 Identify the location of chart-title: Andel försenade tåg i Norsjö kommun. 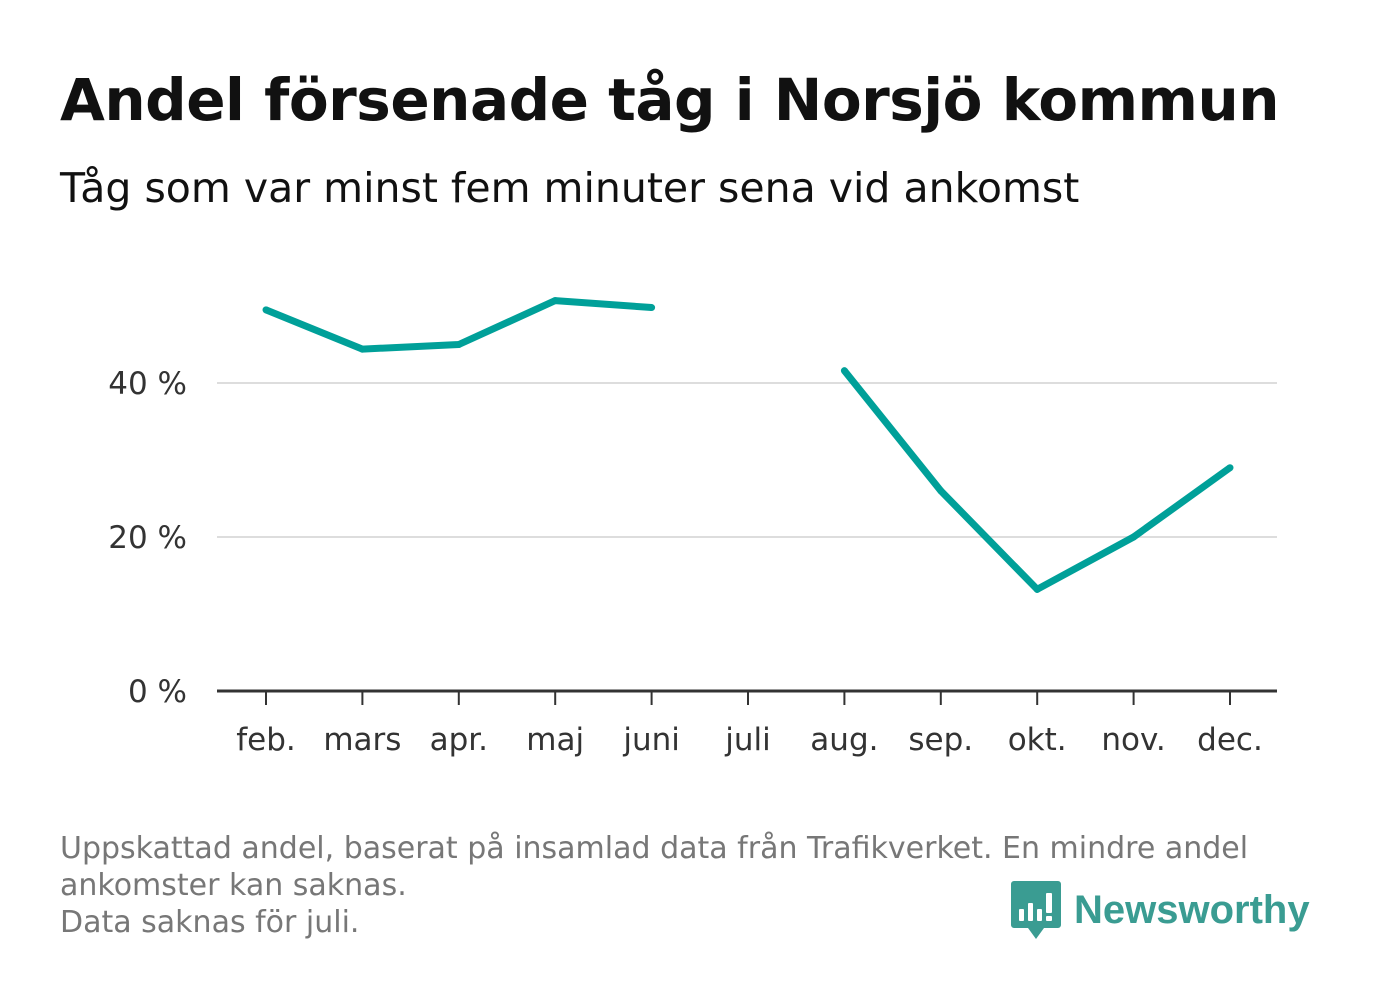
(670, 100).